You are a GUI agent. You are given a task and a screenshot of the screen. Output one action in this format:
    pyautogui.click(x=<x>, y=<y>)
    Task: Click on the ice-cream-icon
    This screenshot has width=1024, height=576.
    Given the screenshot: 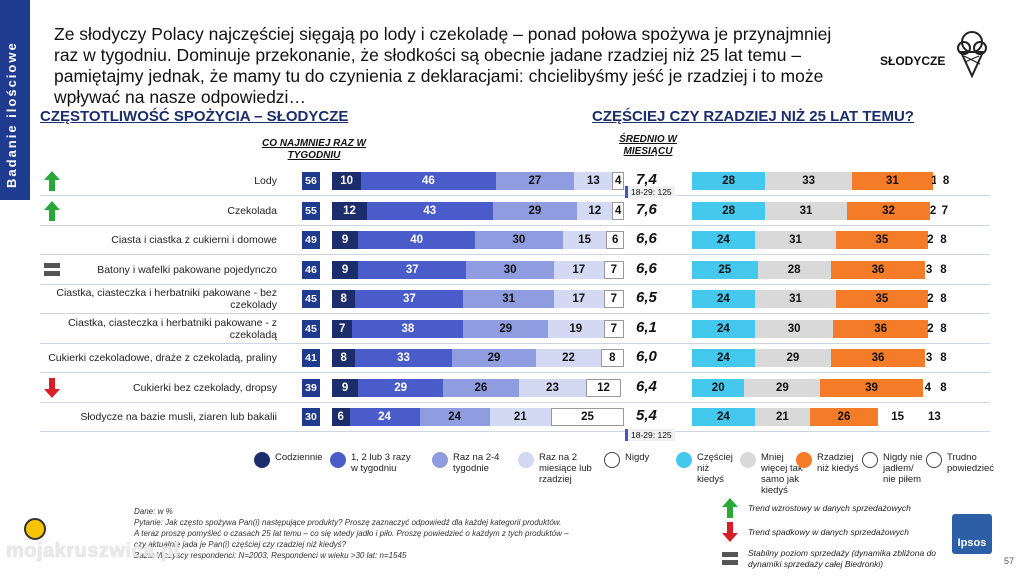 What is the action you would take?
    pyautogui.click(x=972, y=54)
    